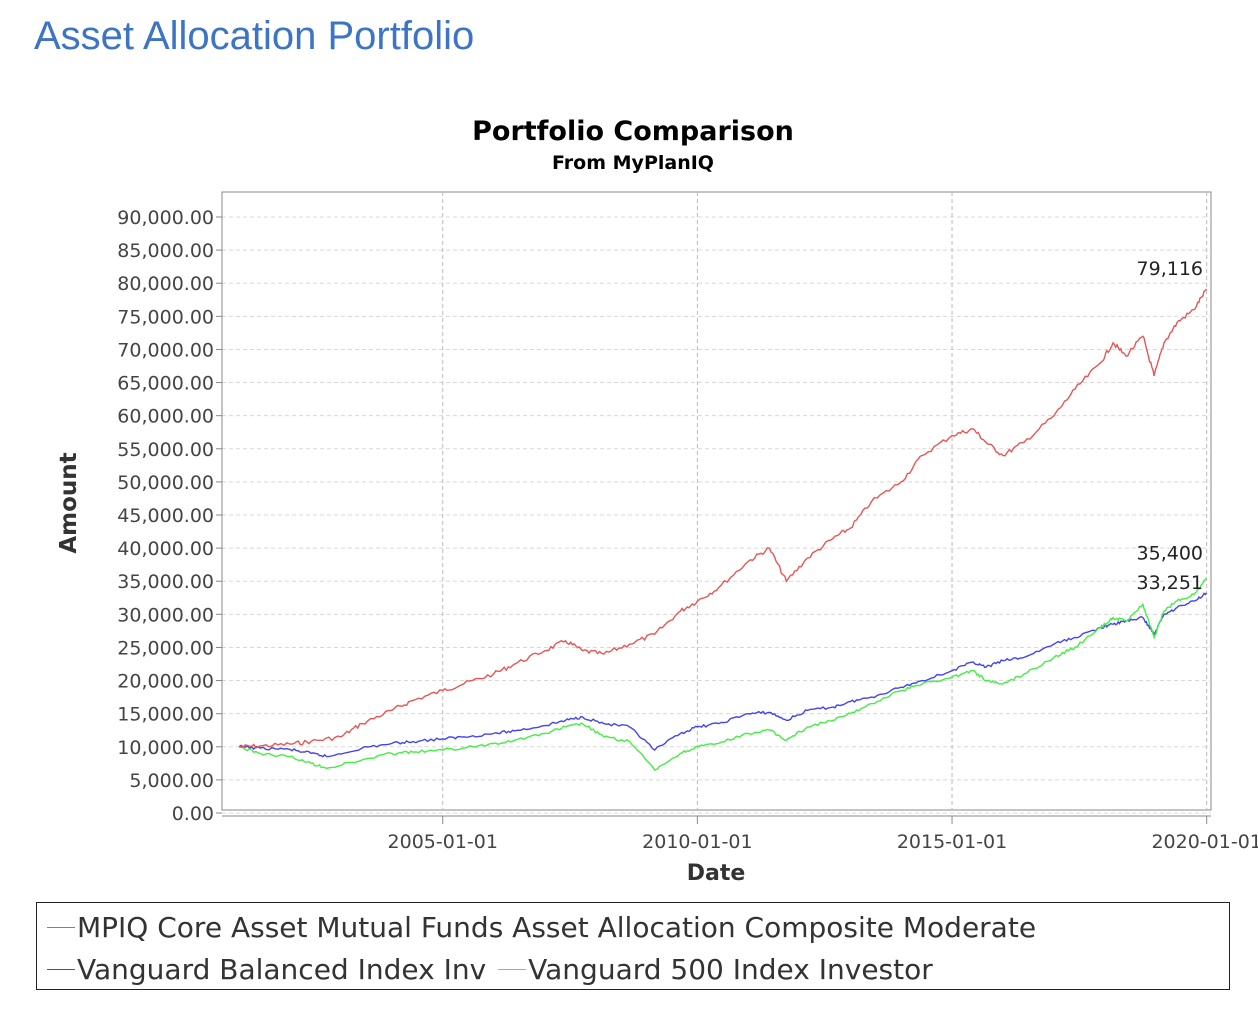 Image resolution: width=1258 pixels, height=1028 pixels. I want to click on legend-item-balanced: Vanguard Balanced Index Inv, so click(266, 969).